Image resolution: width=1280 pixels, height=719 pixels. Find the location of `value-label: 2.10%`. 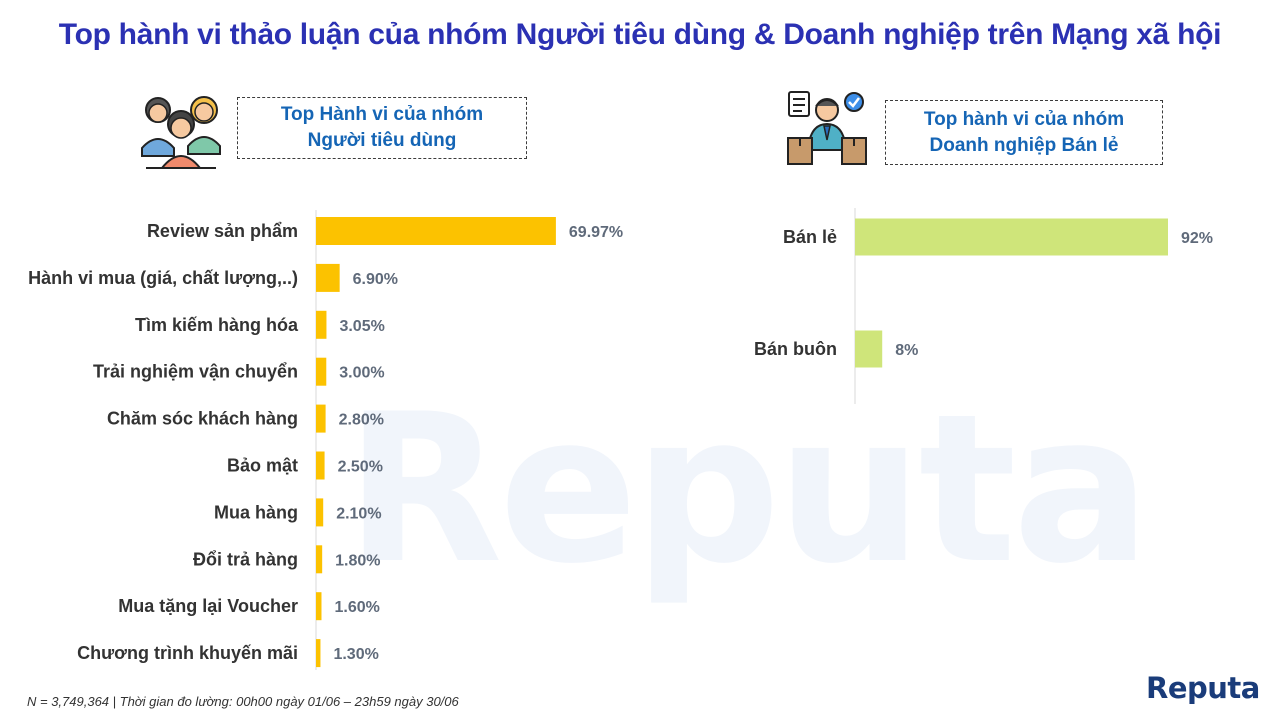

value-label: 2.10% is located at coordinates (358, 513).